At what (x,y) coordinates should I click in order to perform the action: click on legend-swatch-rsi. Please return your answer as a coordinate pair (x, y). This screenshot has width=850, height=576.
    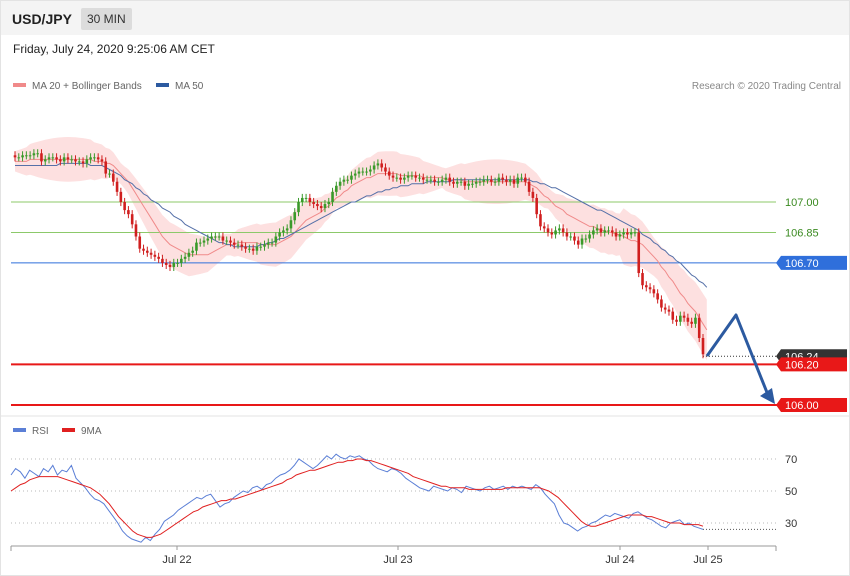
    Looking at the image, I should click on (19, 430).